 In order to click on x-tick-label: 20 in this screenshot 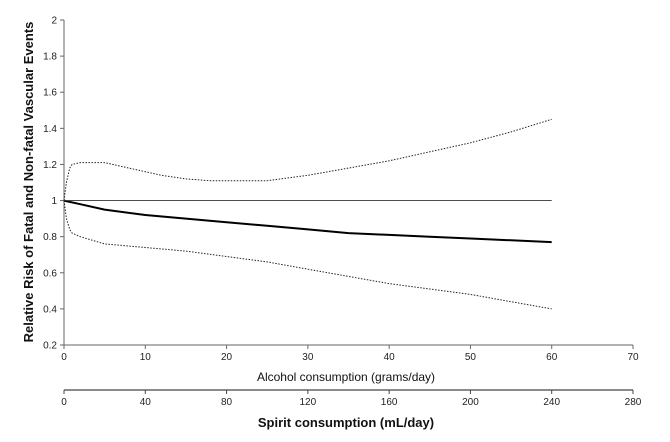, I will do `click(227, 357)`.